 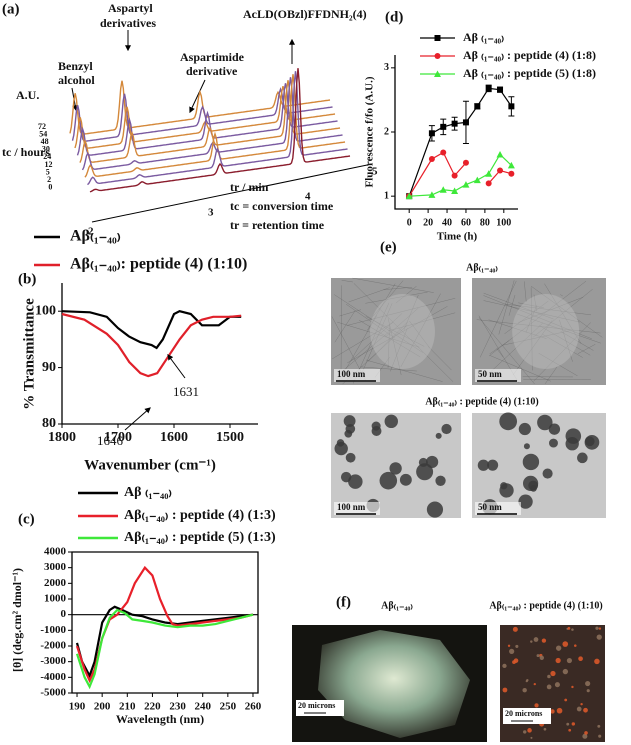 I want to click on panel-label: (f), so click(x=343, y=602).